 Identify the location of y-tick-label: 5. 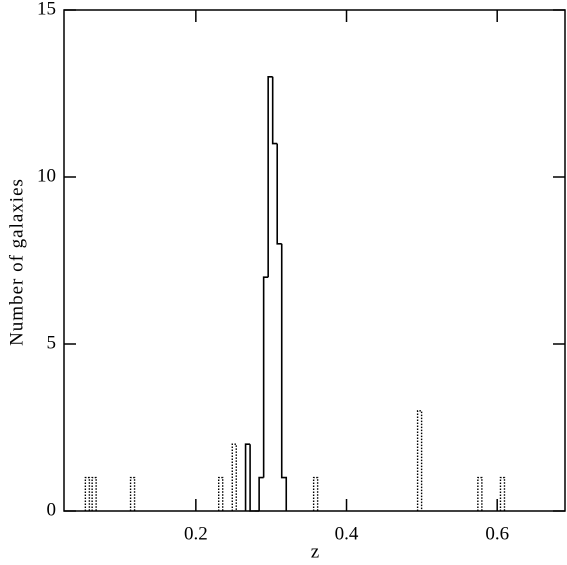
(52, 342).